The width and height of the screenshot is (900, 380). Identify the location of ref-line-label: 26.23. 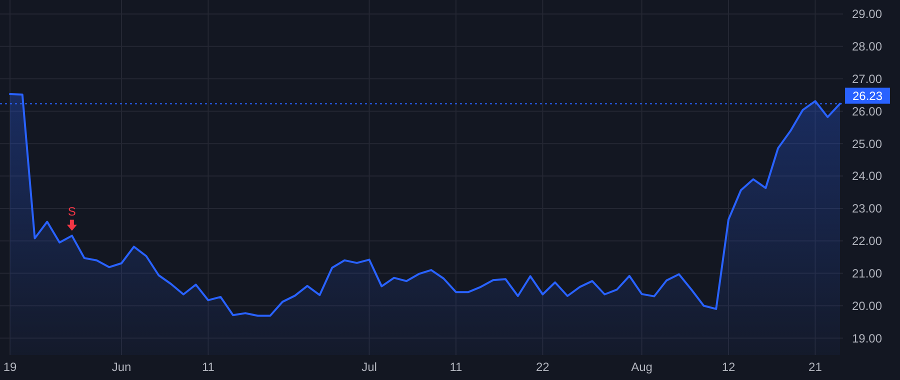
(867, 95).